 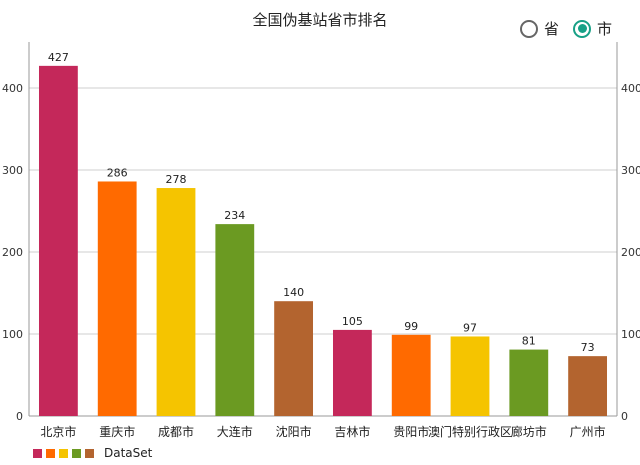 What do you see at coordinates (470, 431) in the screenshot?
I see `x-tick-label: 澳门特别行政区` at bounding box center [470, 431].